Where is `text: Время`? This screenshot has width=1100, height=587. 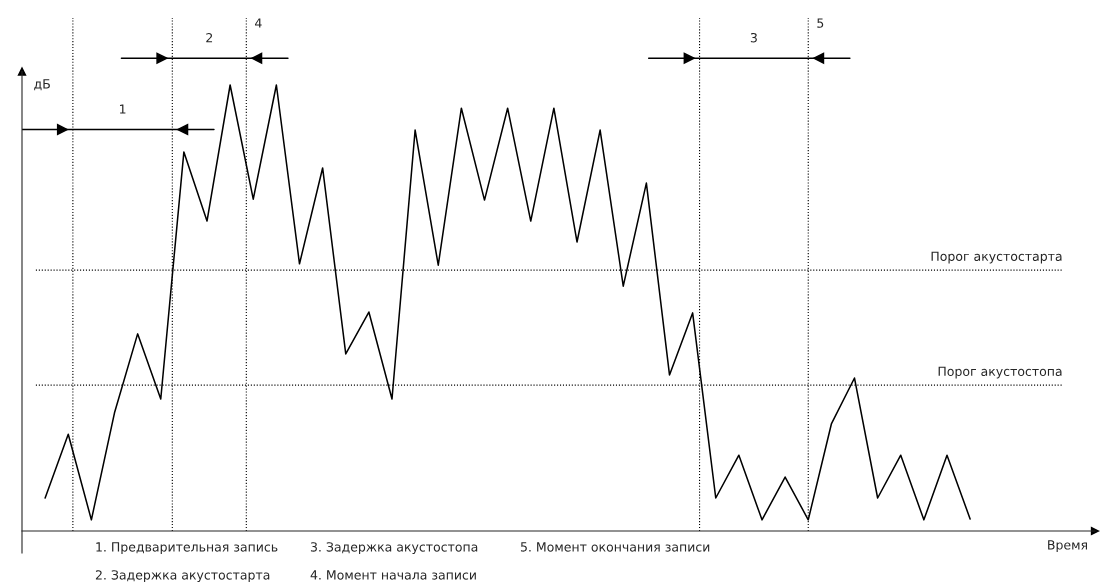
text: Время is located at coordinates (1067, 546).